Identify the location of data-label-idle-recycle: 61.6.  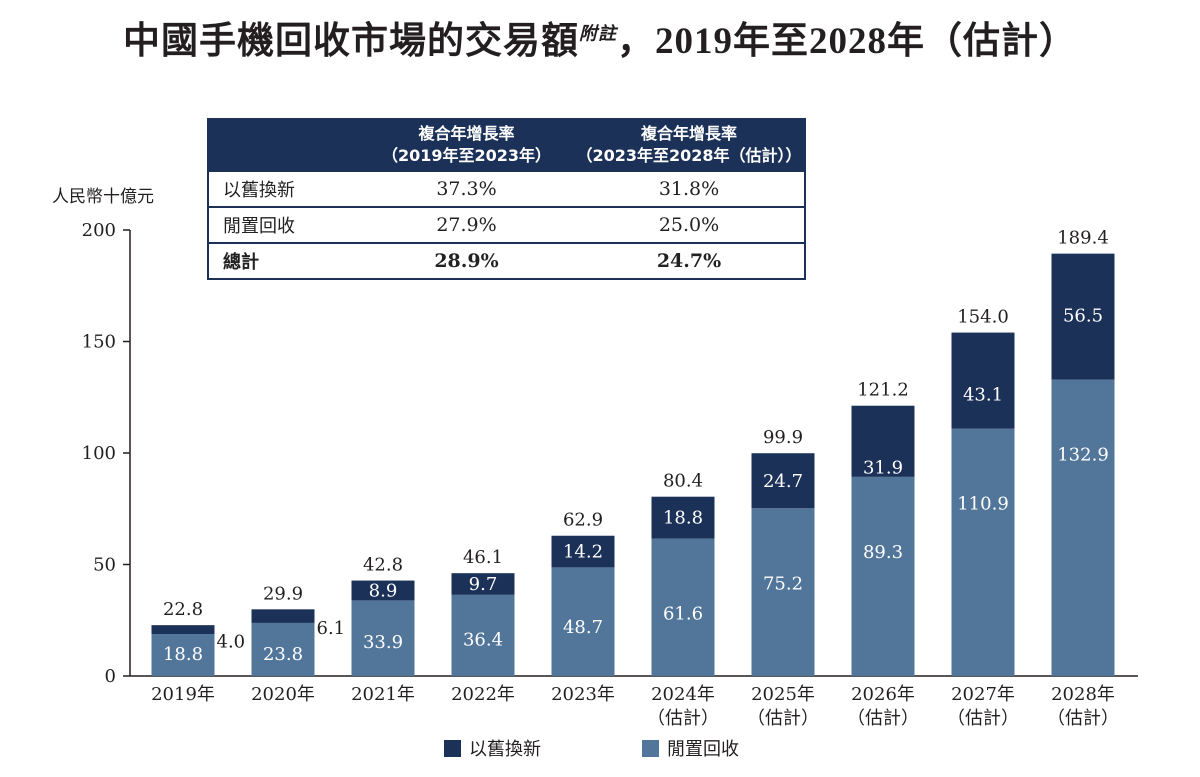
(683, 614).